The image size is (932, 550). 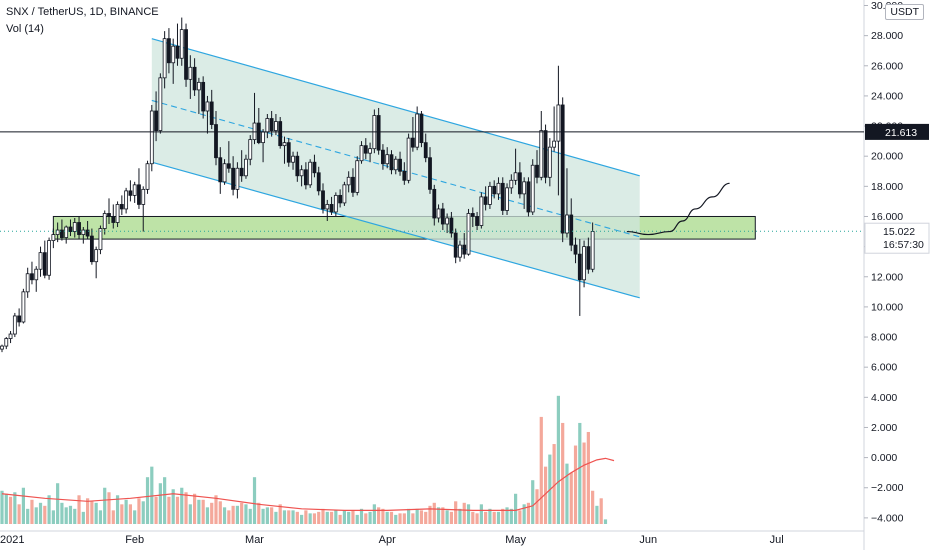 What do you see at coordinates (887, 96) in the screenshot?
I see `price-tick-label: 24.000` at bounding box center [887, 96].